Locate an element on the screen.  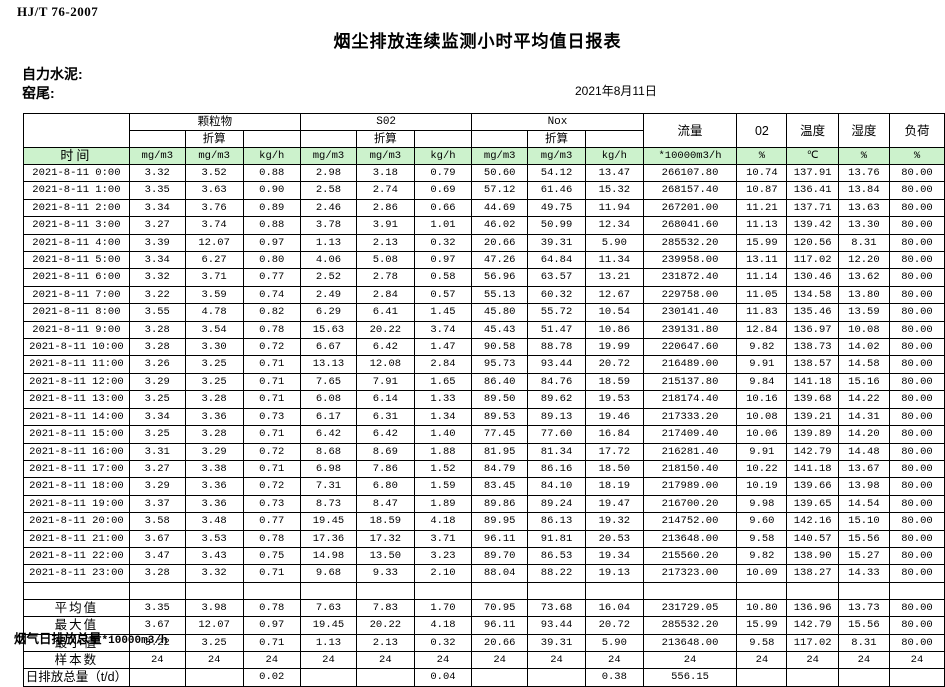
footer-note-unit: *10000m3/h is located at coordinates (134, 641).